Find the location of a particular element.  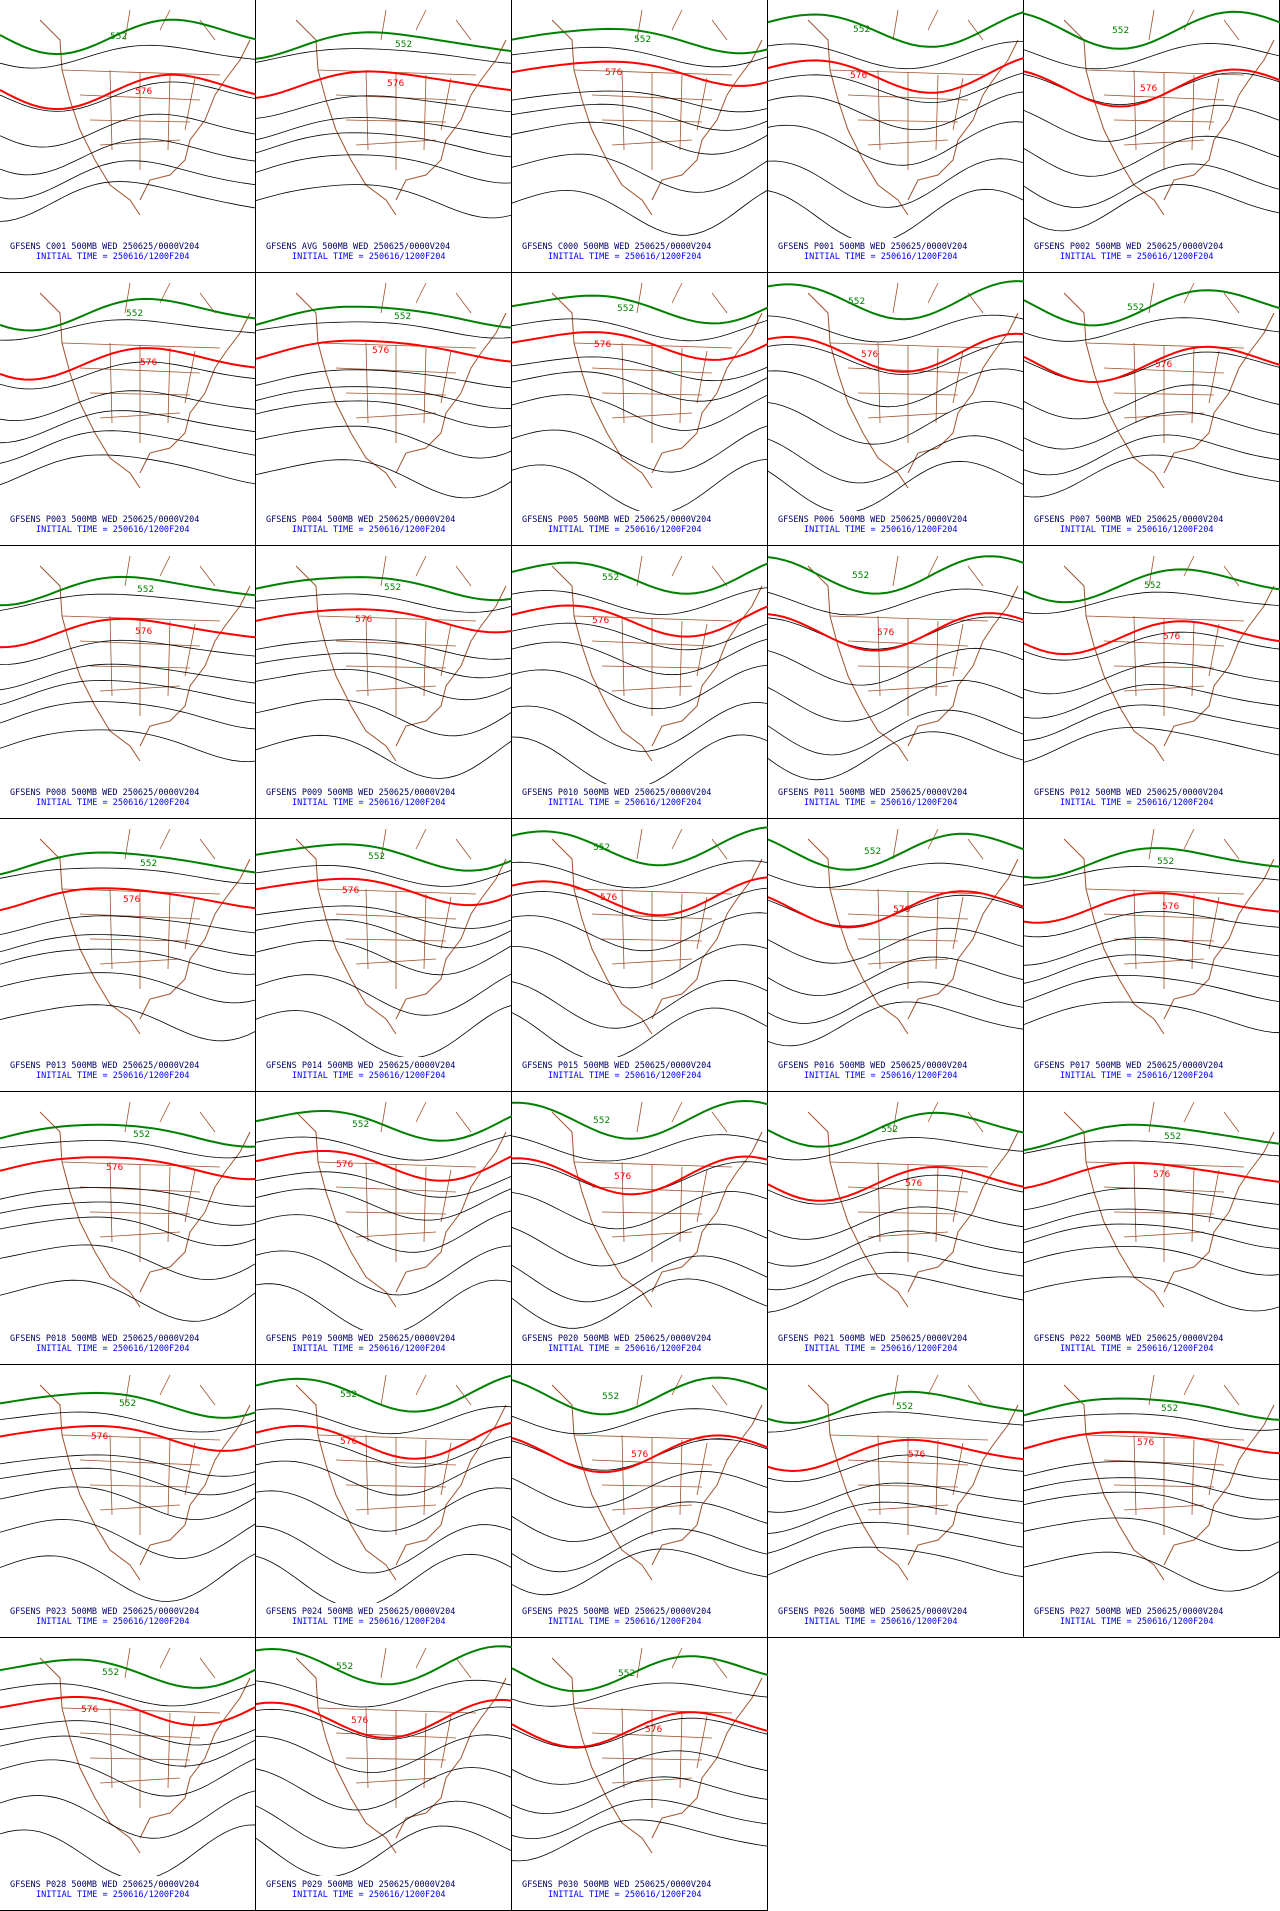

run-label: GFSENS P009 500MB WED 250625/0000V204 is located at coordinates (361, 793).